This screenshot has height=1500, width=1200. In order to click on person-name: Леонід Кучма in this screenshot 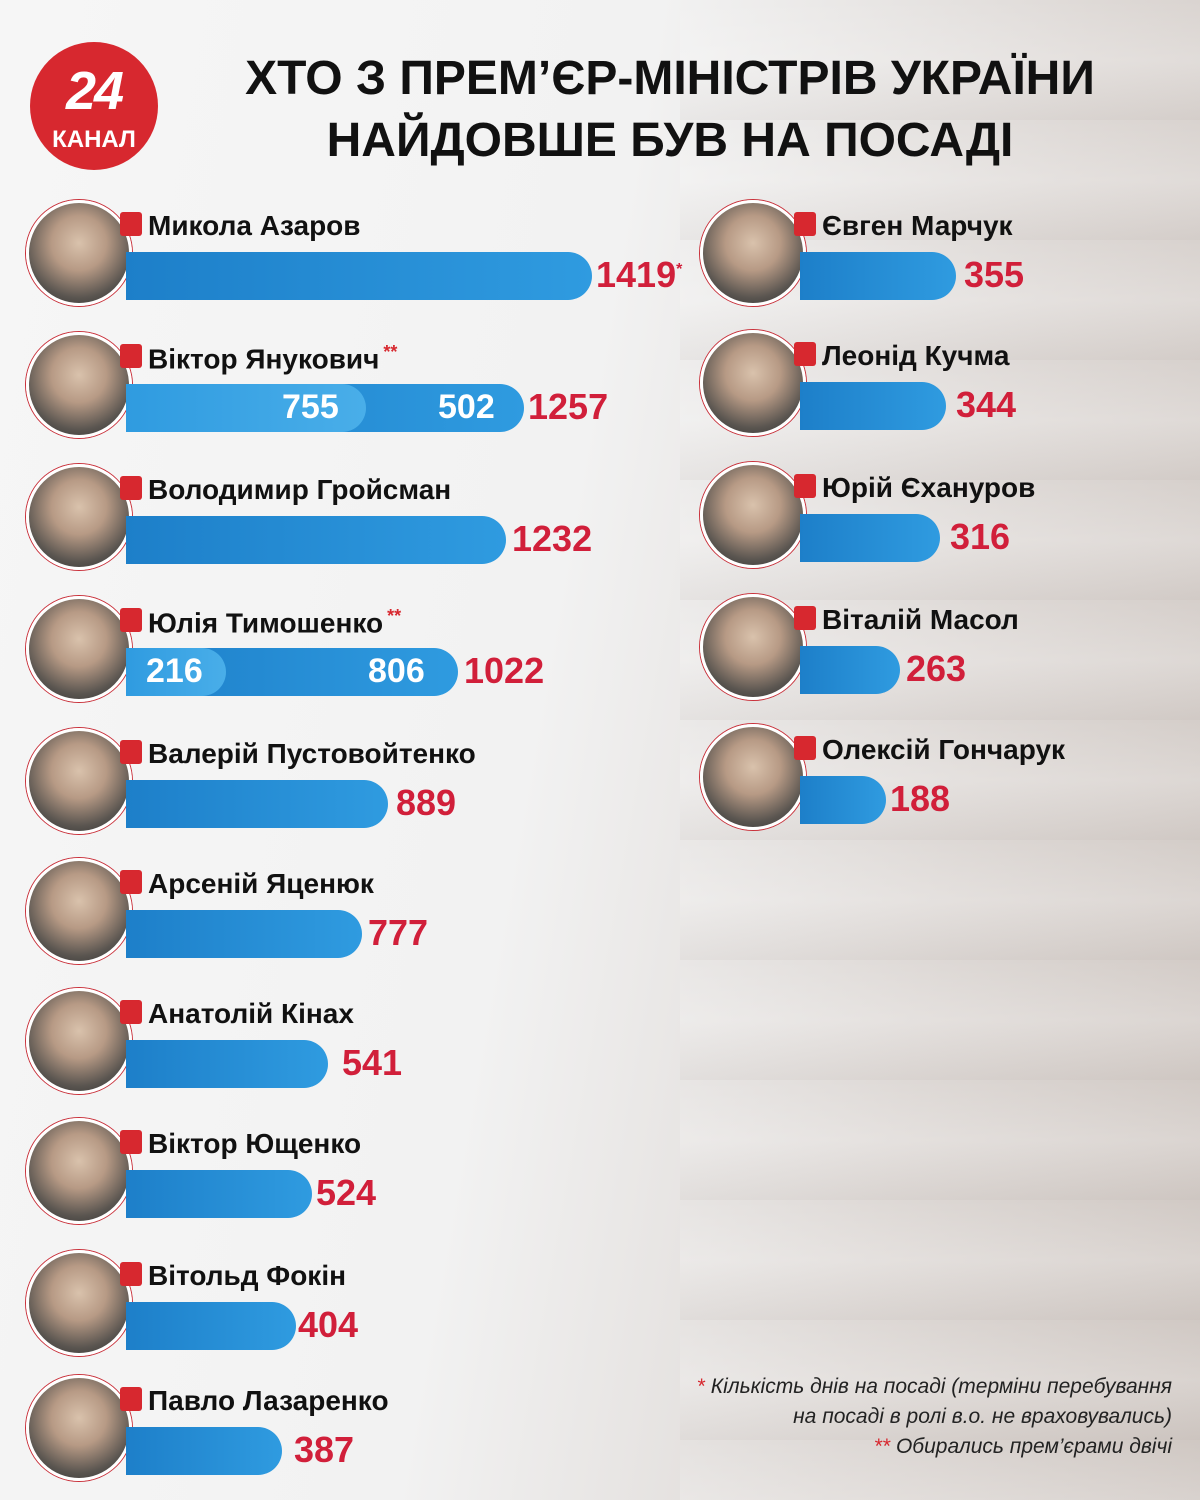, I will do `click(916, 355)`.